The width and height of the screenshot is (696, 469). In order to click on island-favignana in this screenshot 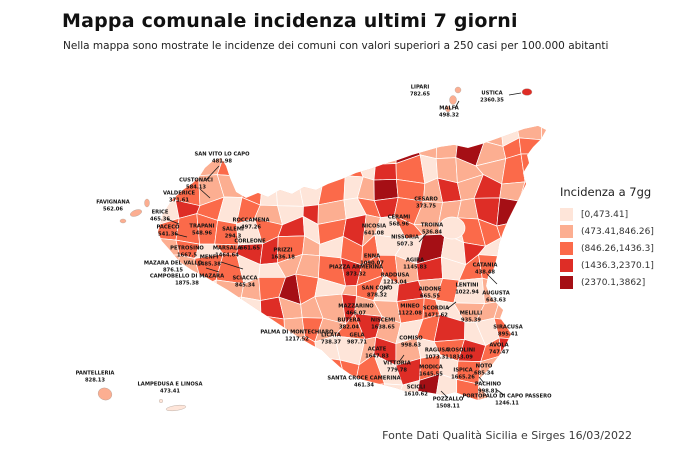, I will do `click(136, 213)`.